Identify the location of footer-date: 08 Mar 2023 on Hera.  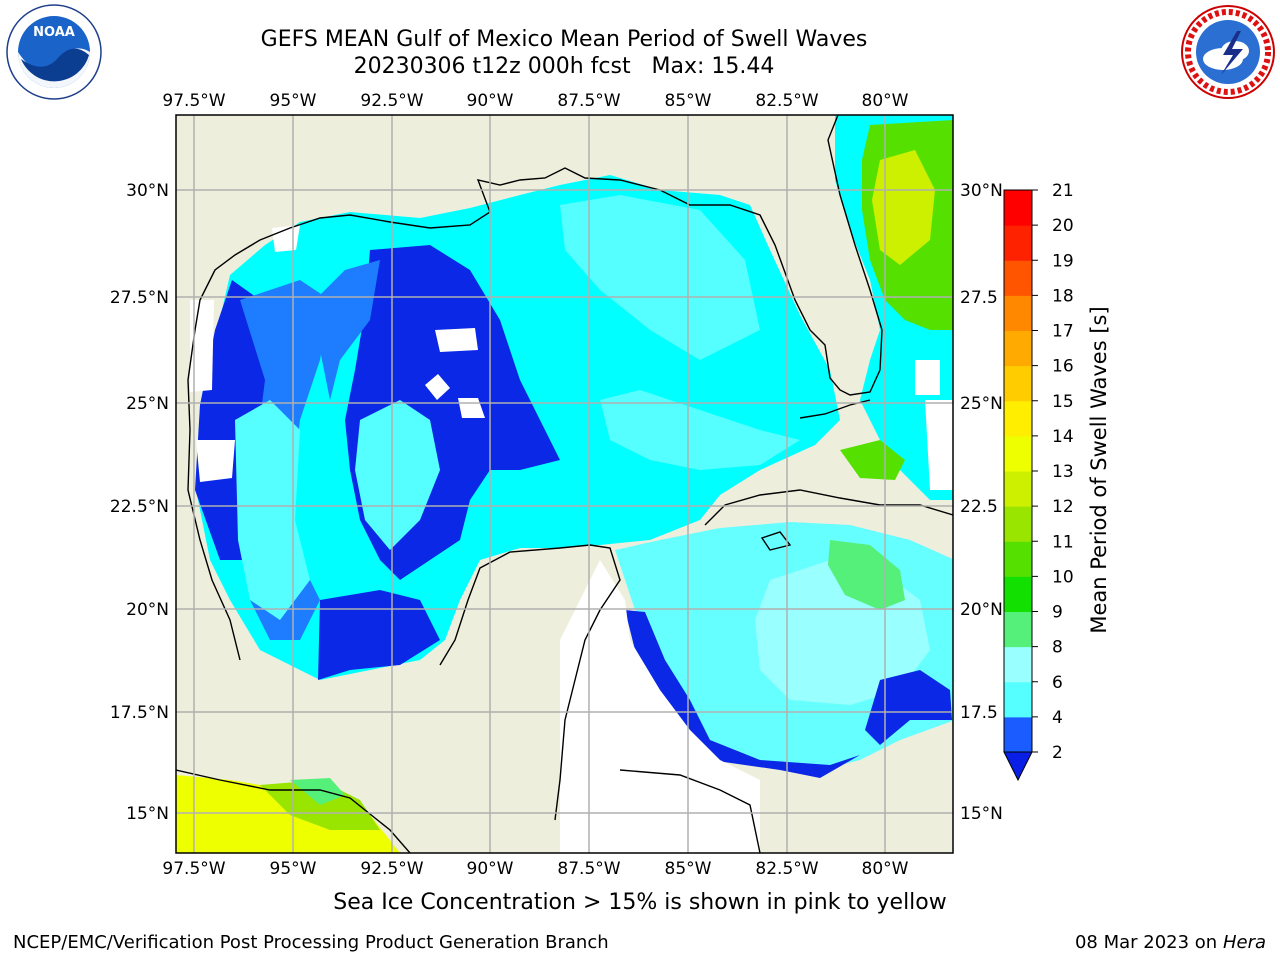
(1170, 942).